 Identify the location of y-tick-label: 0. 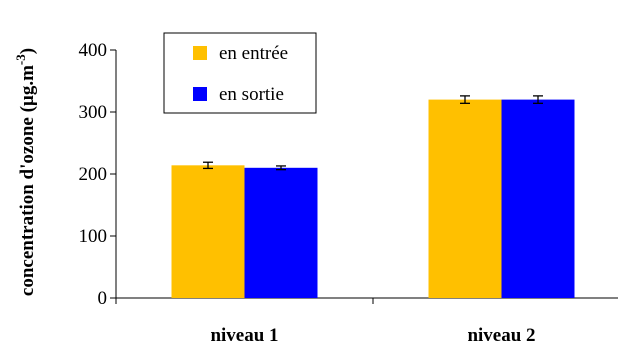
(103, 298).